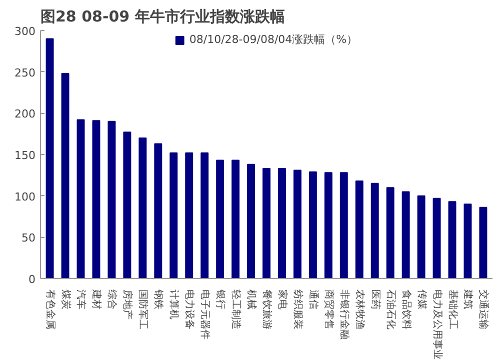 This screenshot has height=362, width=500. What do you see at coordinates (468, 299) in the screenshot?
I see `x-tick-label: 建筑` at bounding box center [468, 299].